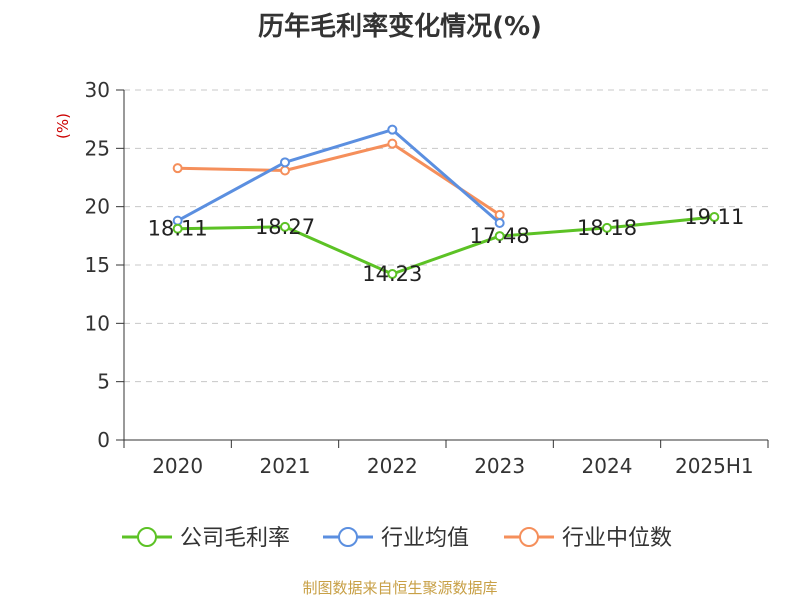  Describe the element at coordinates (97, 90) in the screenshot. I see `y-tick-label: 30` at that location.